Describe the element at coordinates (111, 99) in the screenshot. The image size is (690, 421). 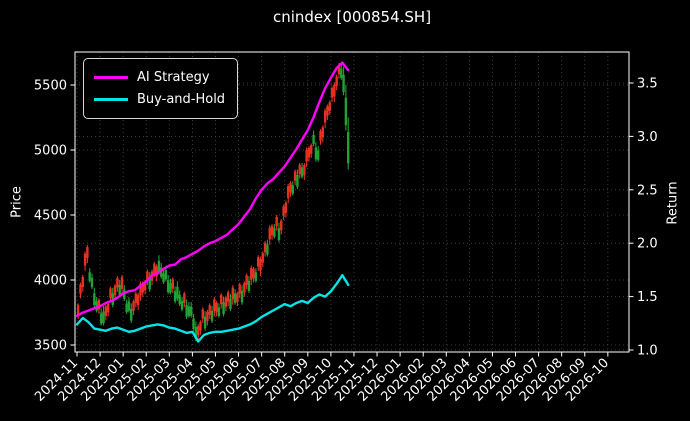
I see `buy-and-hold-line-swatch` at that location.